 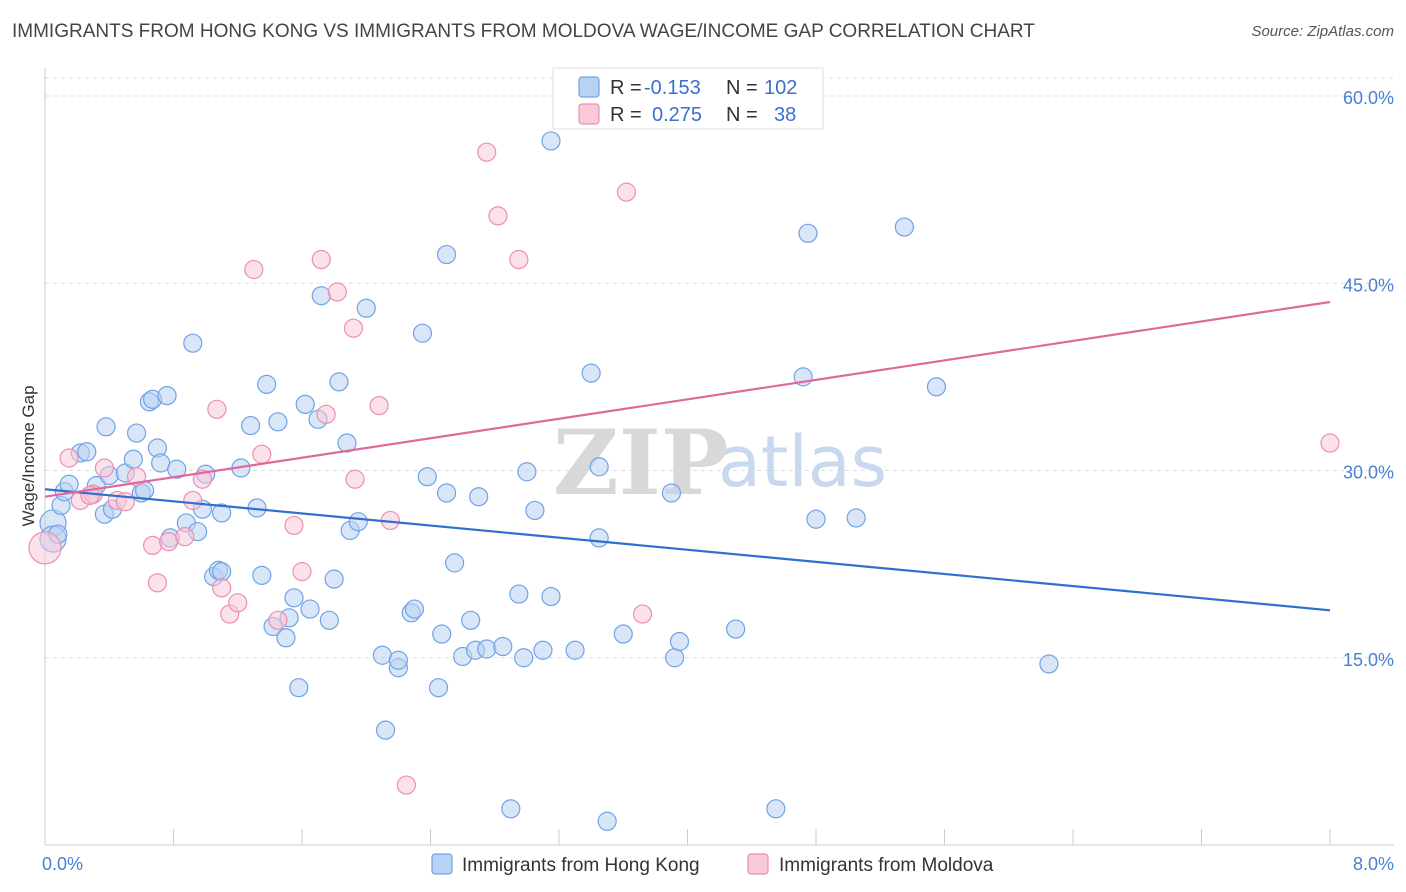 I want to click on y-tick-label: 15.0%, so click(x=1368, y=660).